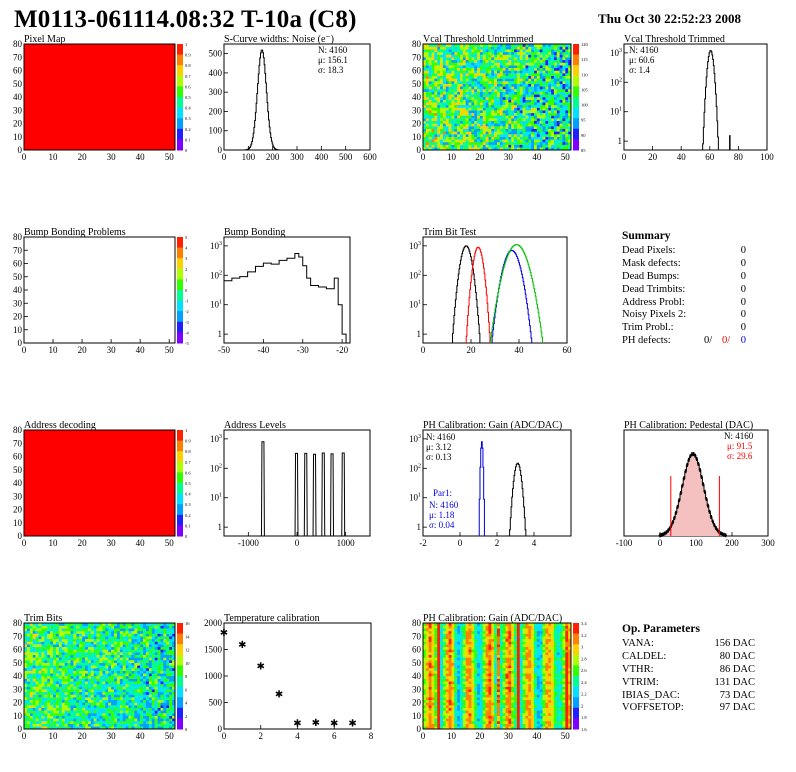 This screenshot has width=796, height=772. I want to click on y-tick-label: 10, so click(18, 137).